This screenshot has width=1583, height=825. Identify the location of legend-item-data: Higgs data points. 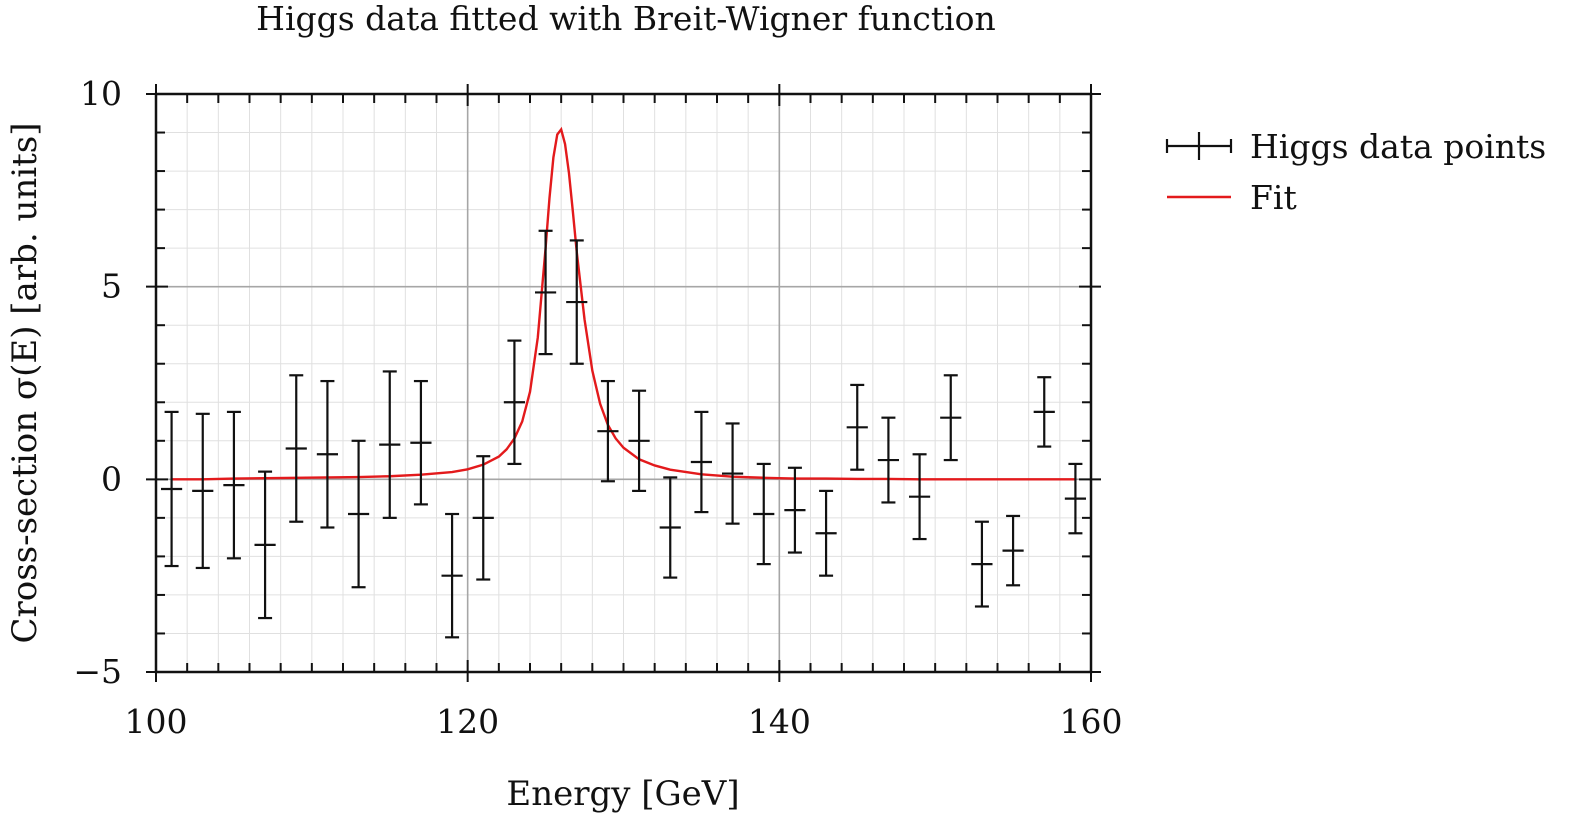
(1355, 146).